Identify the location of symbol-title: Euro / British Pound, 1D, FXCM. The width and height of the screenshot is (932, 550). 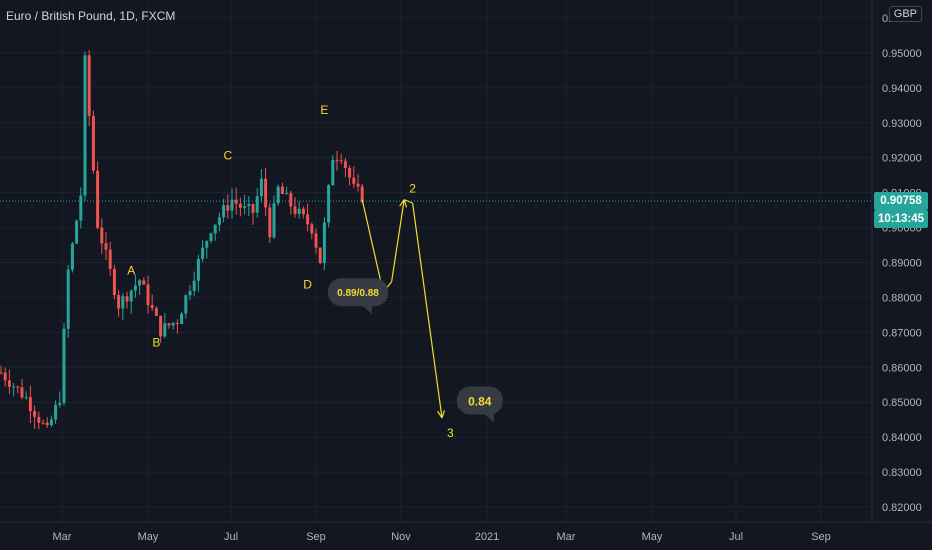
(91, 16).